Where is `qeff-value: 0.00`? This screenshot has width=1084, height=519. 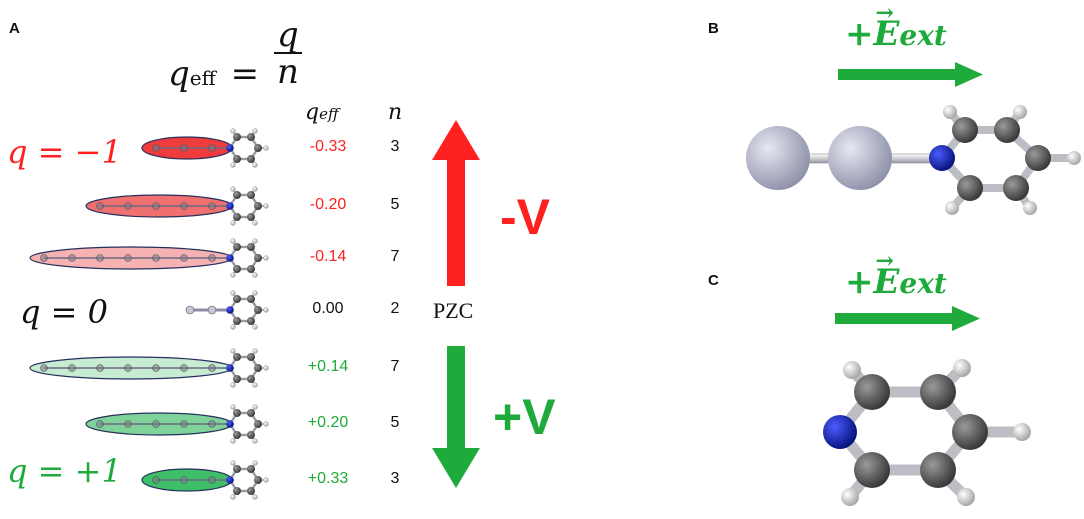 qeff-value: 0.00 is located at coordinates (328, 308).